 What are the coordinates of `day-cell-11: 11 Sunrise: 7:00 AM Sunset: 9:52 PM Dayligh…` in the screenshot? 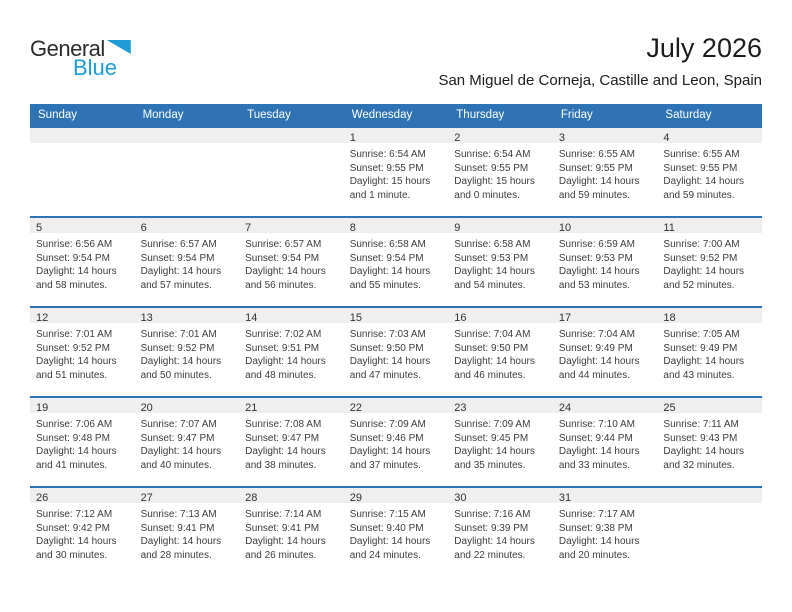 It's located at (709, 262).